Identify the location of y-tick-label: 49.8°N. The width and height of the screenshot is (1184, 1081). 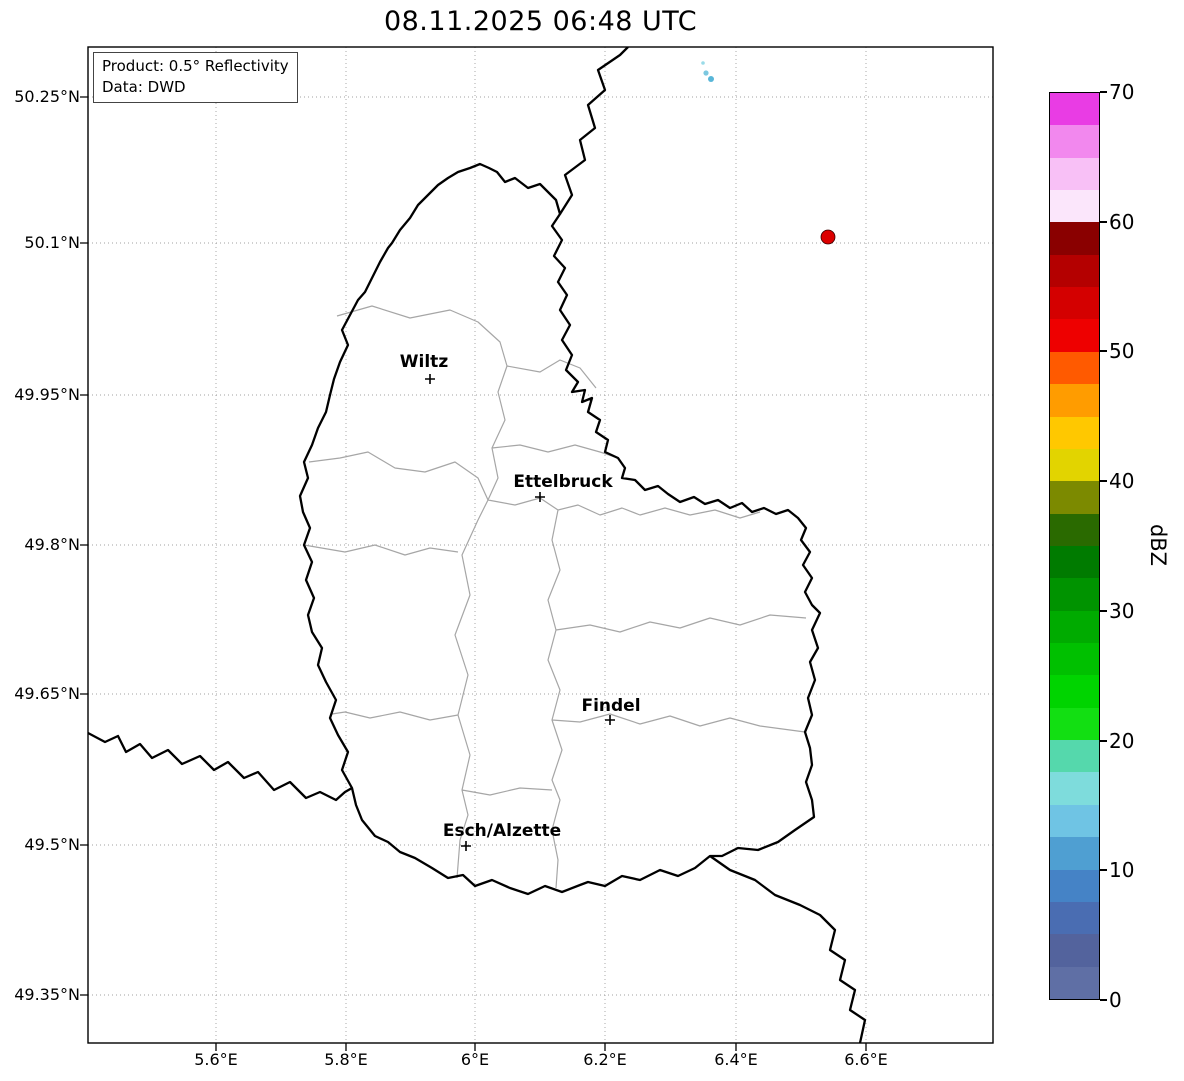
(52, 544).